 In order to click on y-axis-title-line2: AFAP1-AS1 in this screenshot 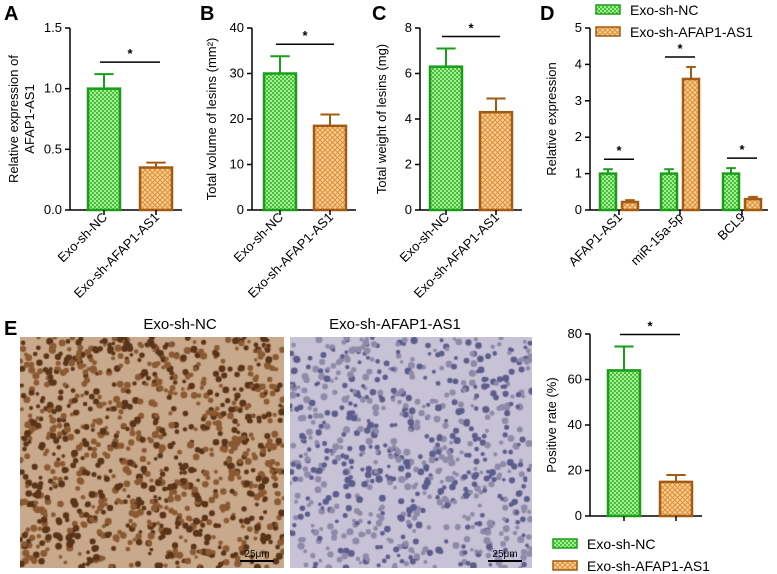, I will do `click(29, 118)`.